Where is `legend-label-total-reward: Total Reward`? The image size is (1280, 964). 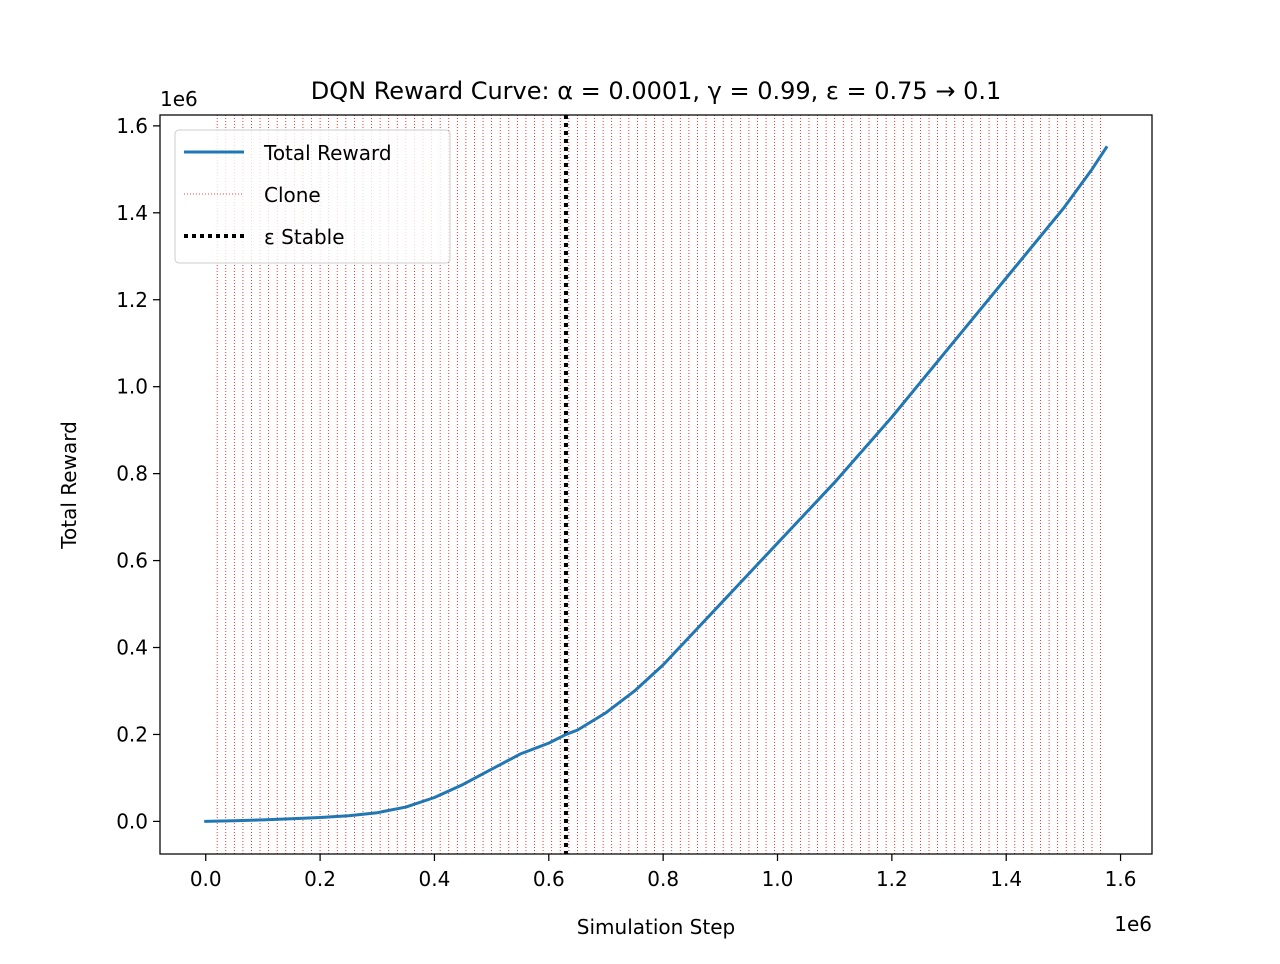 legend-label-total-reward: Total Reward is located at coordinates (327, 153).